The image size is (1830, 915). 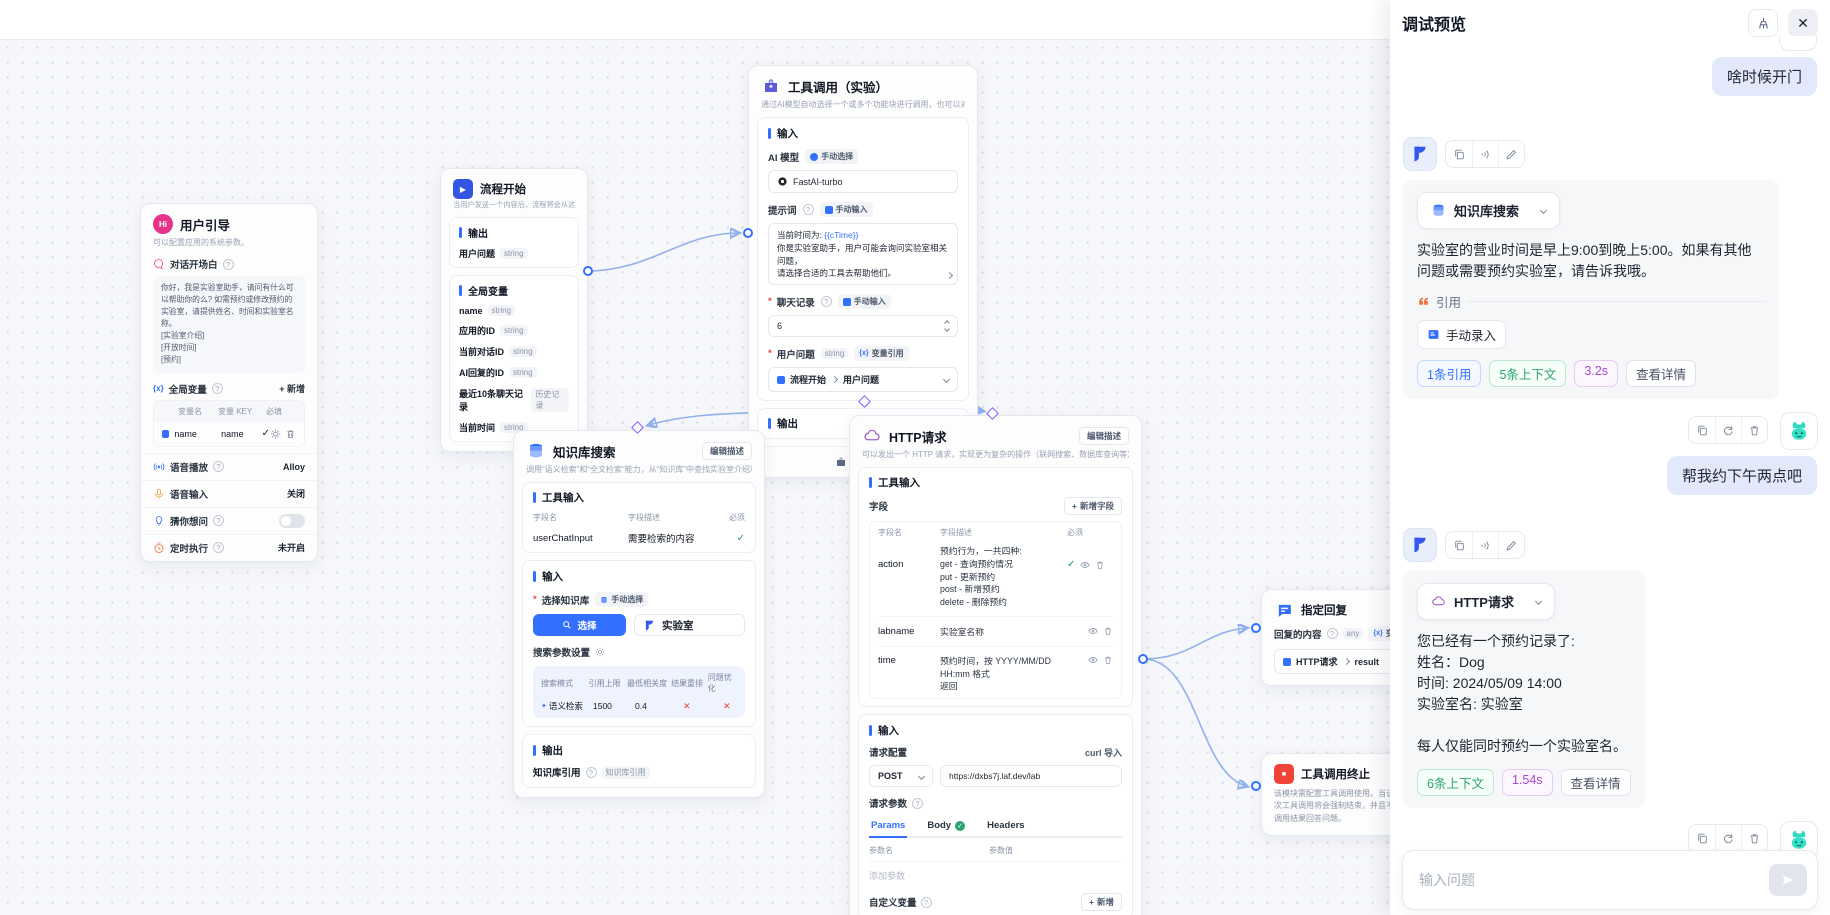 What do you see at coordinates (863, 181) in the screenshot?
I see `model-select: FastAI-turbo` at bounding box center [863, 181].